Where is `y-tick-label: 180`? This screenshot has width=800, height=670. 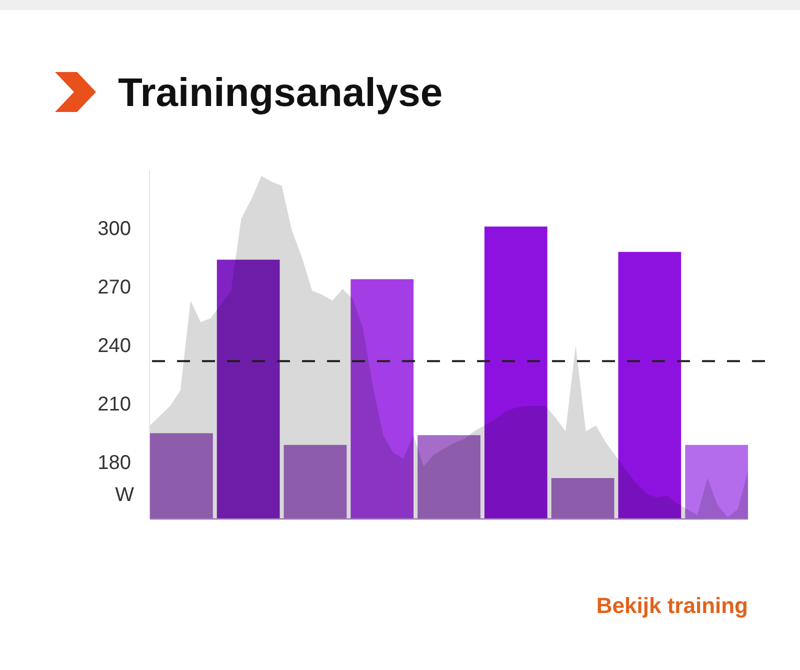 y-tick-label: 180 is located at coordinates (114, 463).